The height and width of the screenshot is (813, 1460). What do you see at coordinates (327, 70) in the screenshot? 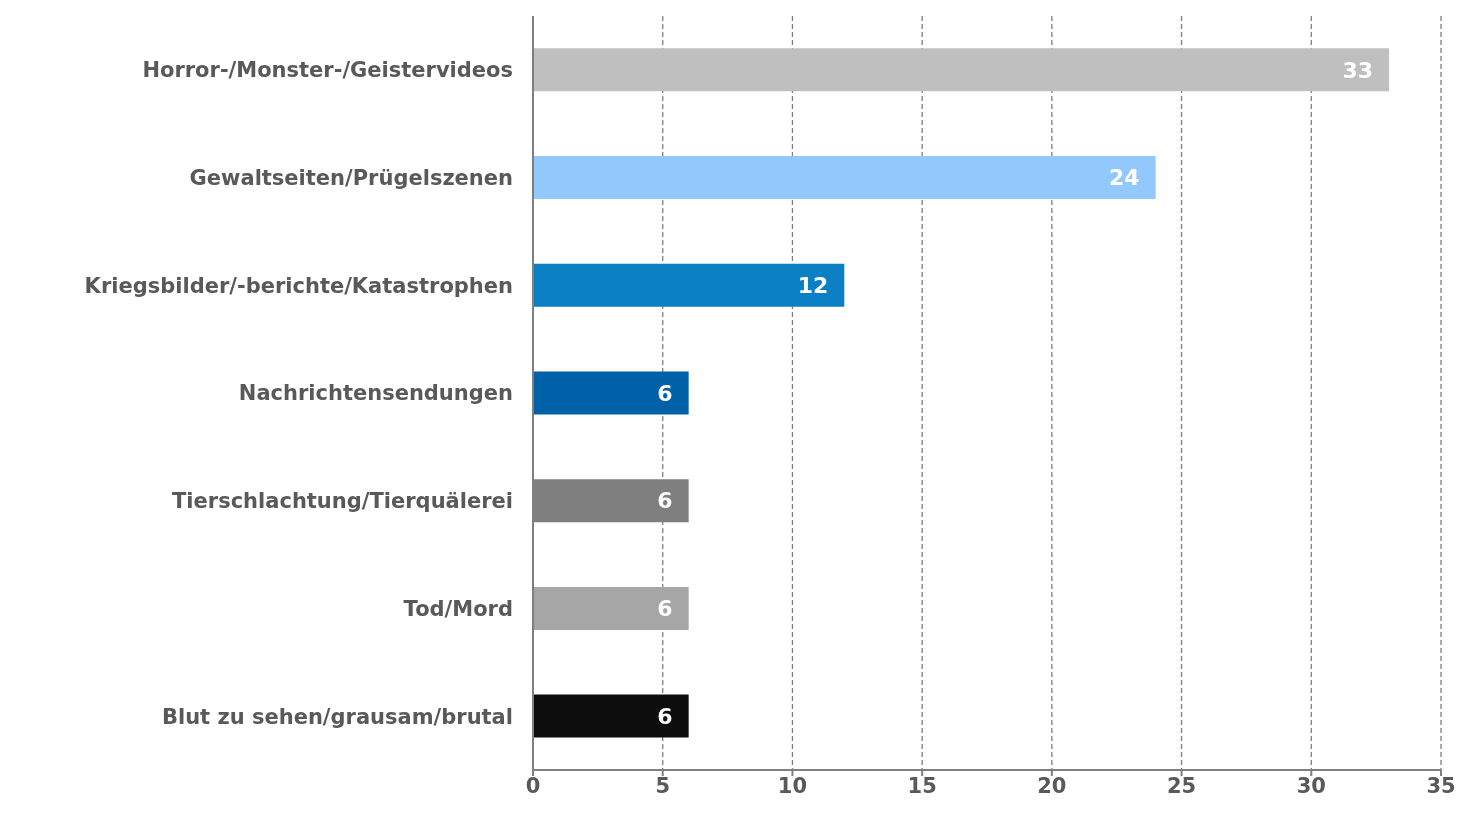
I see `y-tick-label: Horror-/Monster-/Geistervideos` at bounding box center [327, 70].